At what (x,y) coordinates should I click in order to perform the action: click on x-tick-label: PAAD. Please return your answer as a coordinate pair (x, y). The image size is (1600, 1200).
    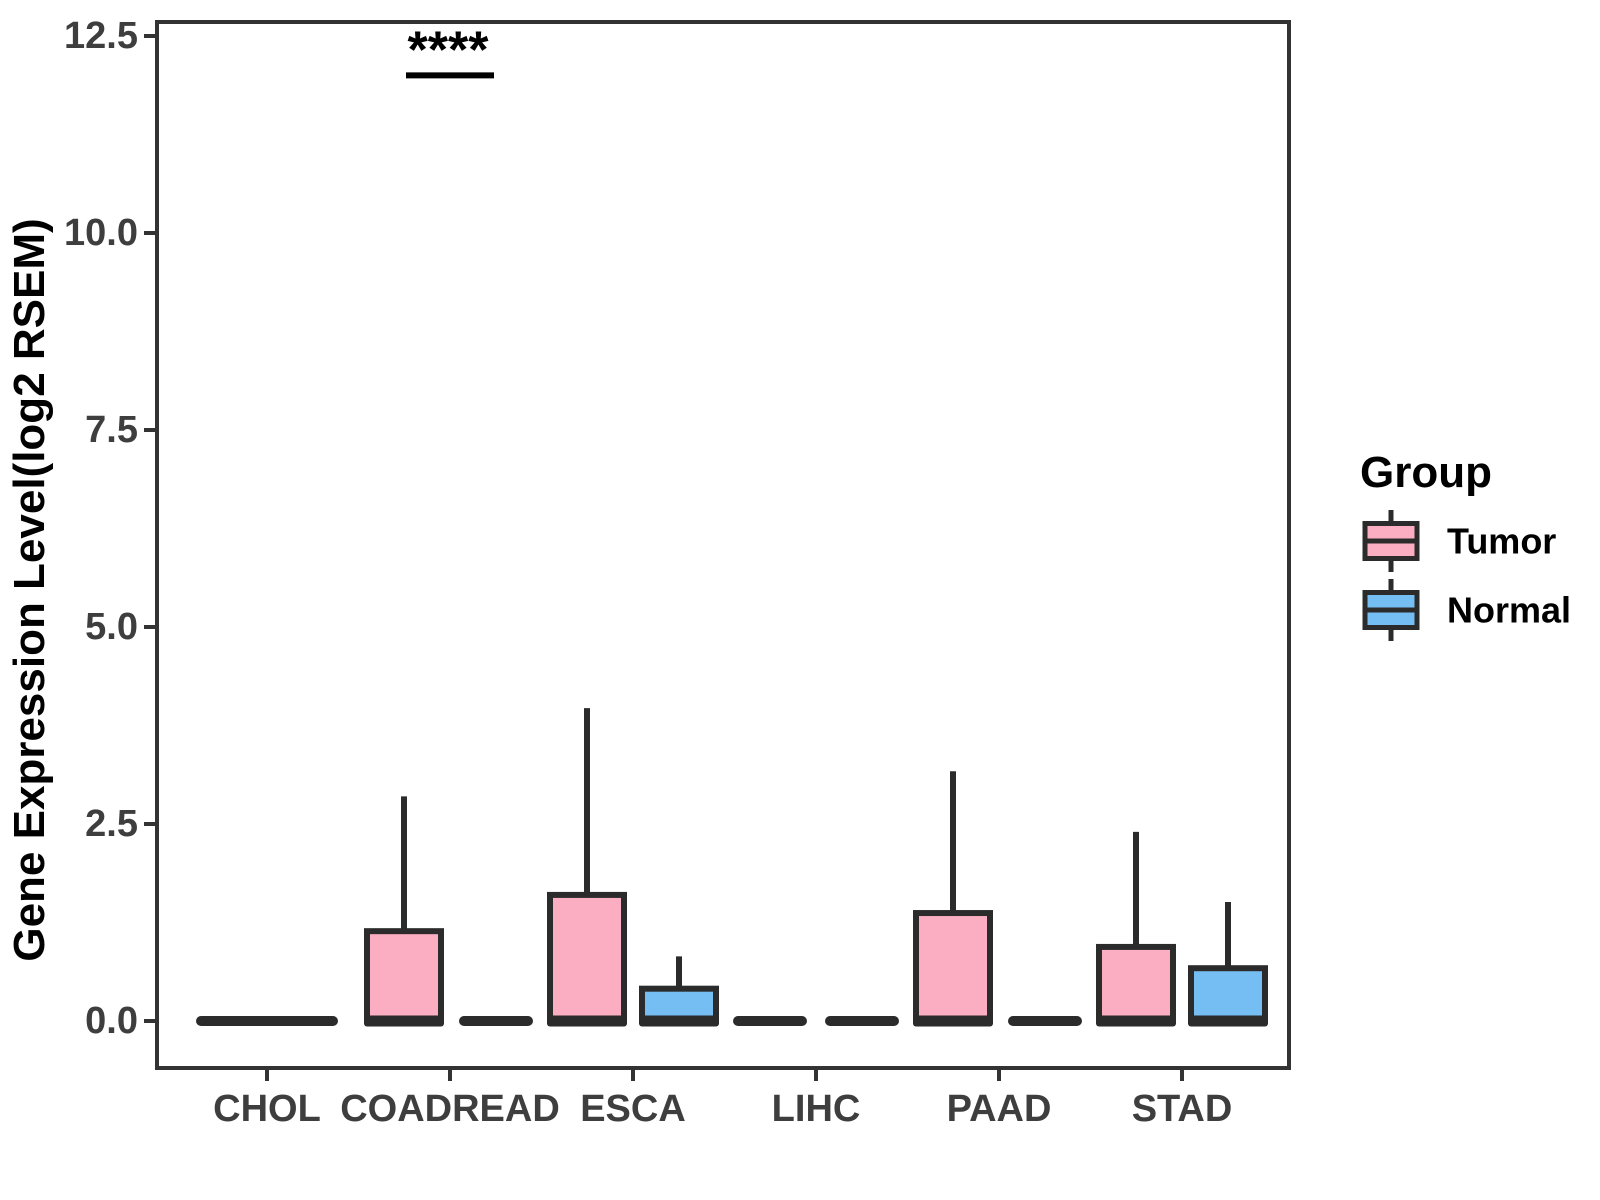
    Looking at the image, I should click on (999, 1109).